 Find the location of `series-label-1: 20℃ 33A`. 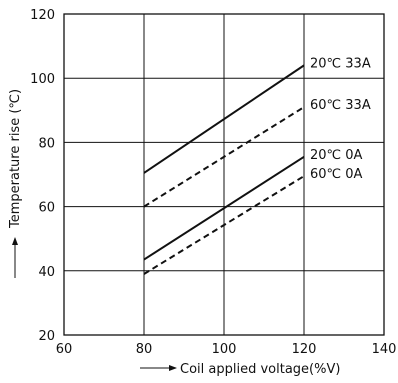

series-label-1: 20℃ 33A is located at coordinates (340, 63).